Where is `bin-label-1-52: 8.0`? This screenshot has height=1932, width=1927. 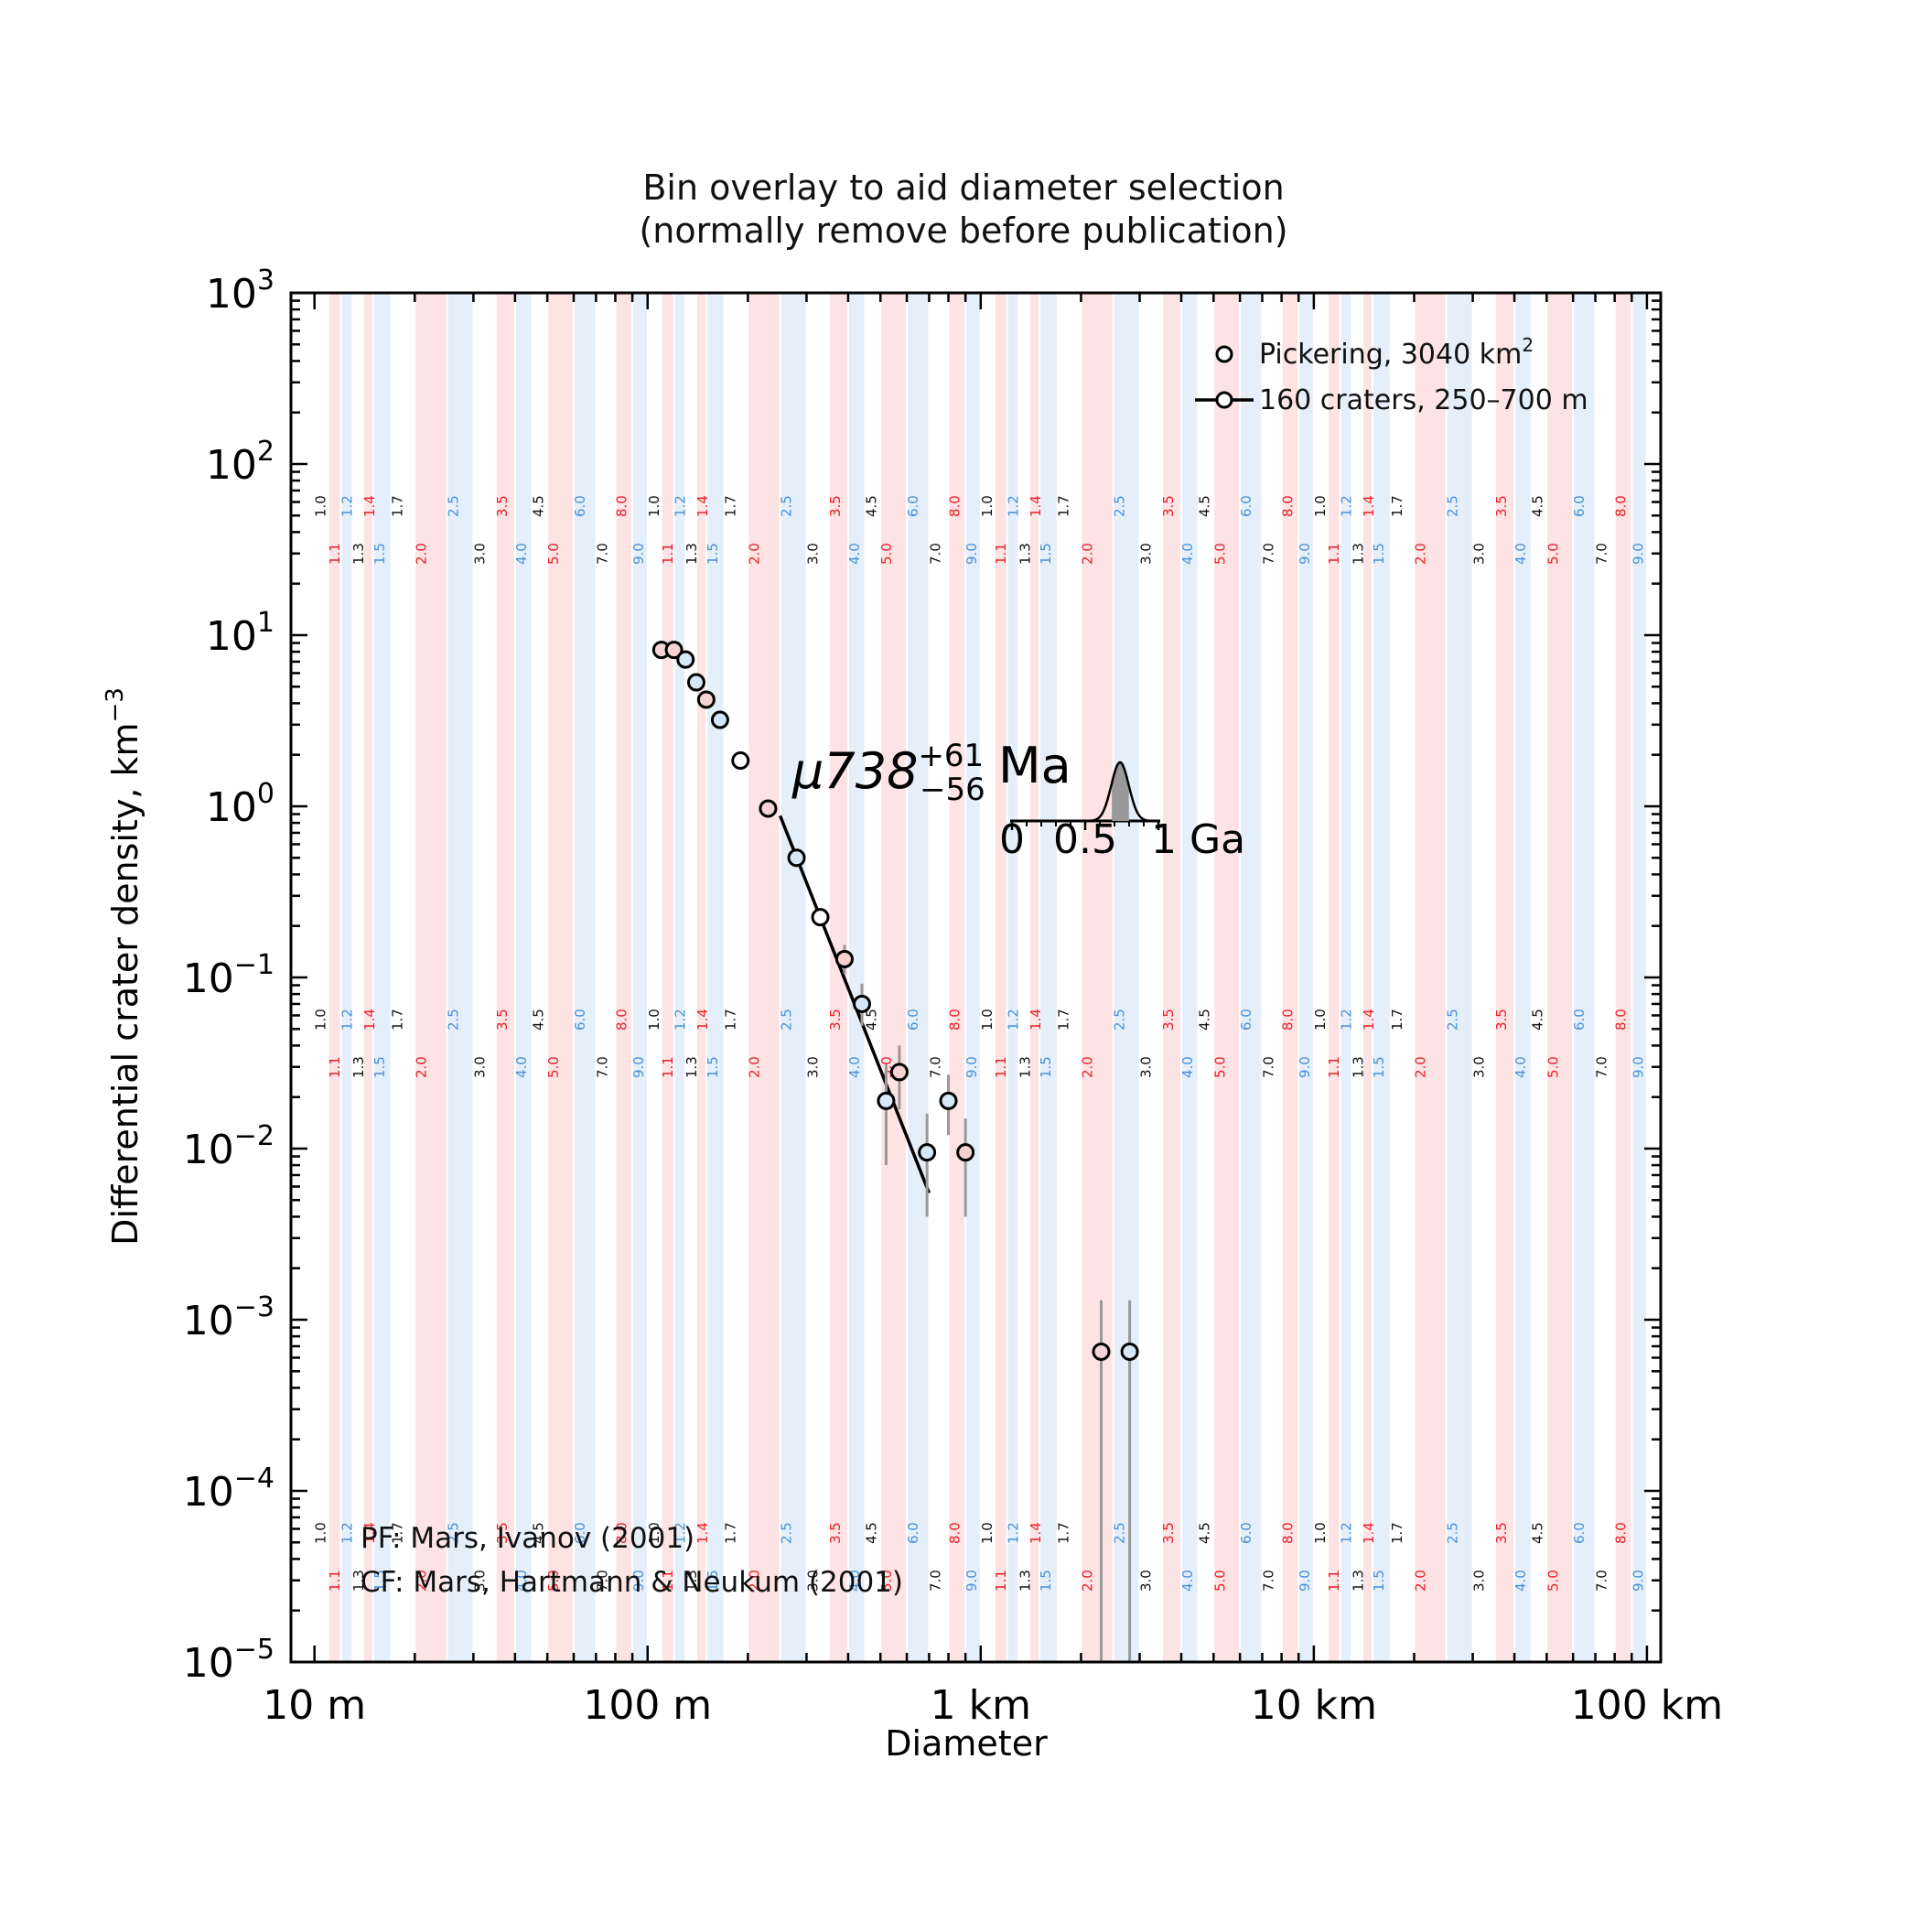 bin-label-1-52: 8.0 is located at coordinates (1288, 1020).